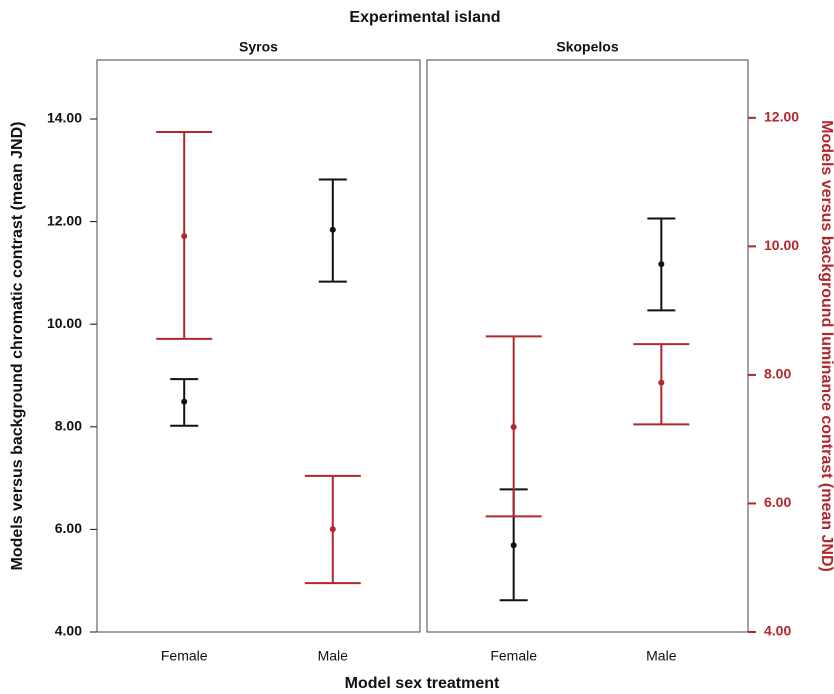 Image resolution: width=834 pixels, height=694 pixels. Describe the element at coordinates (64, 323) in the screenshot. I see `y-tick-label: 10.00` at that location.